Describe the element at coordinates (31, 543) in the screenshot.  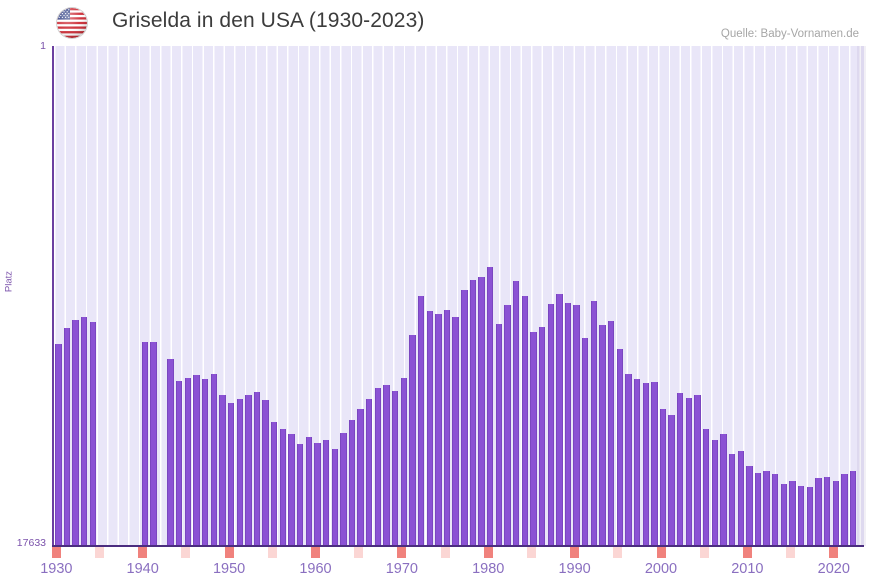
I see `y-axis-bottom-tick-label: 17633` at that location.